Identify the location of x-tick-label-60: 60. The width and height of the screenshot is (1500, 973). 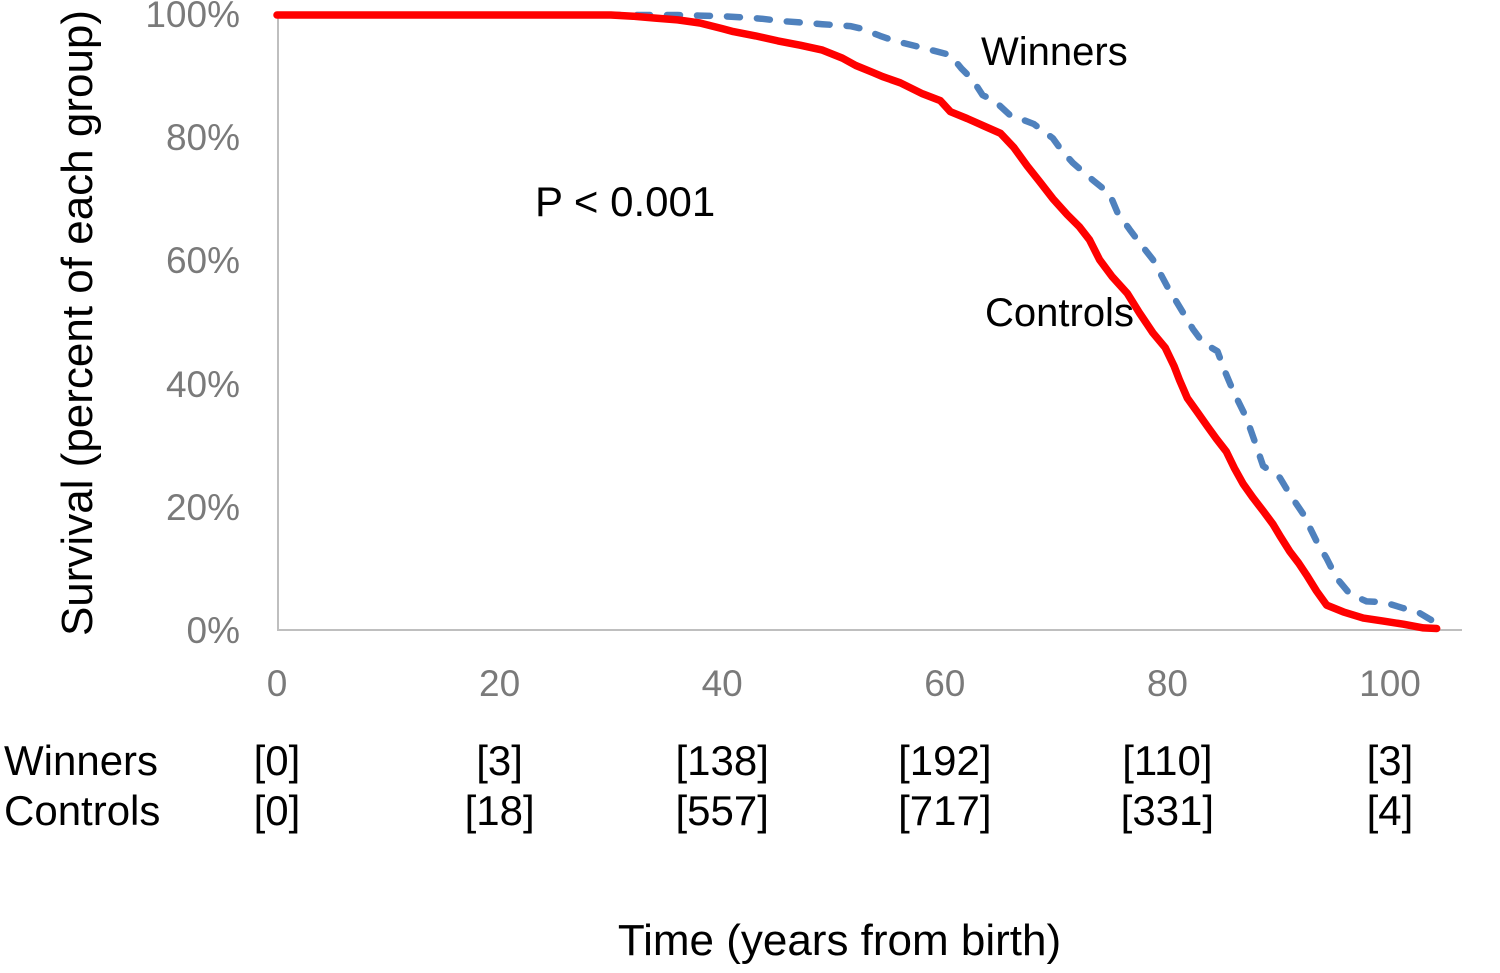
(945, 683).